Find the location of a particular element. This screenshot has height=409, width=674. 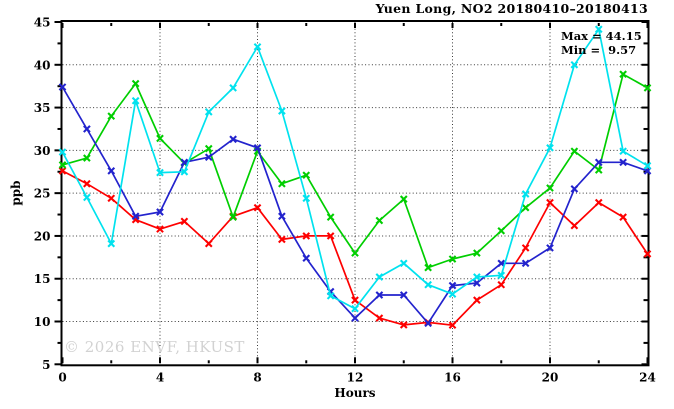

y-tick-label-45: 45 is located at coordinates (42, 23).